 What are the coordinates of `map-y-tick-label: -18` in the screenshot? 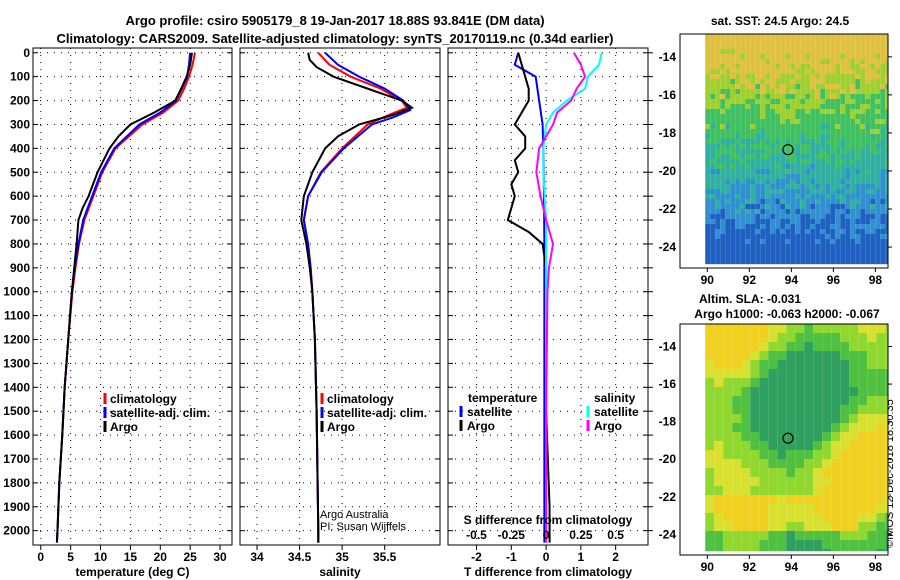 It's located at (668, 422).